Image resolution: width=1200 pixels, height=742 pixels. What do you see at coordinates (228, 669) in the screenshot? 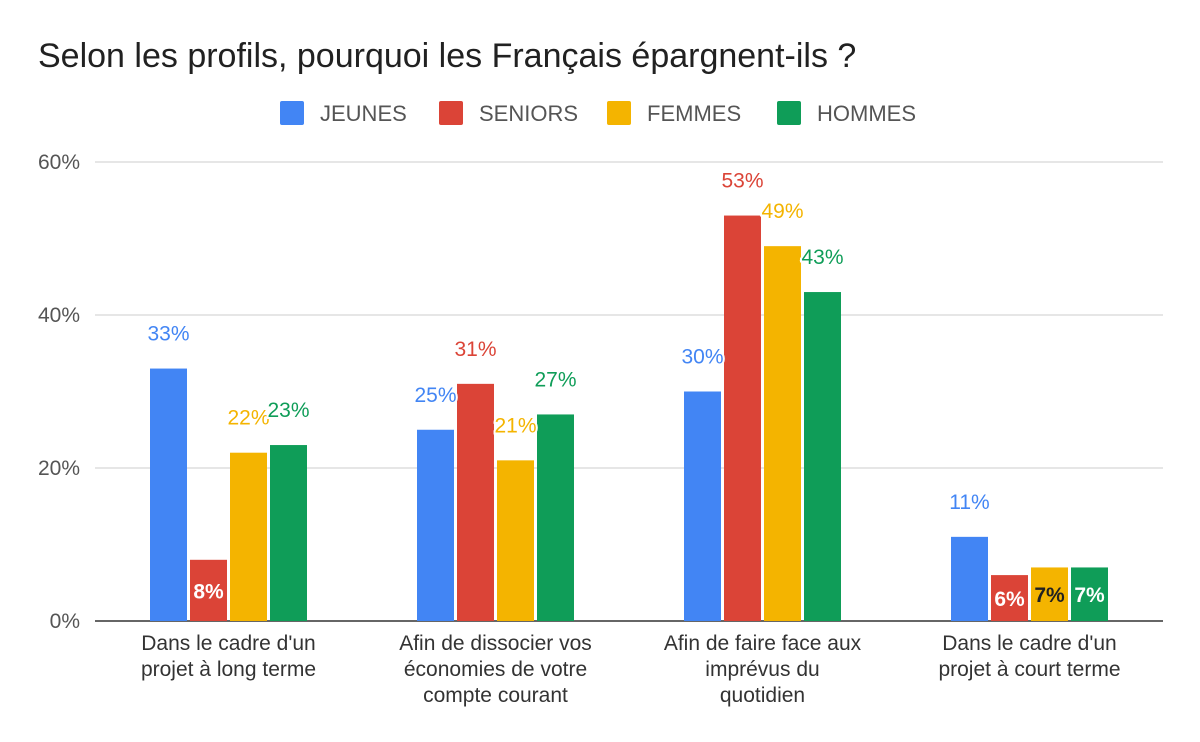
I see `category-label-line: projet à long terme` at bounding box center [228, 669].